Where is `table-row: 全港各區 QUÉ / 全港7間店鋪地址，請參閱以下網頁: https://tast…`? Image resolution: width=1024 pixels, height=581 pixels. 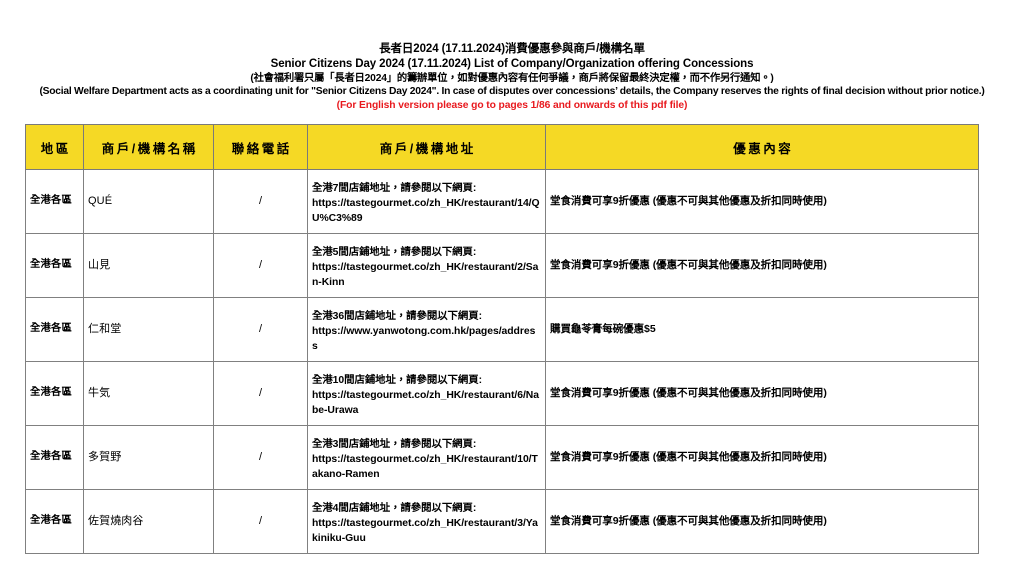
table-row: 全港各區 QUÉ / 全港7間店鋪地址，請參閱以下網頁: https://tast… is located at coordinates (502, 201).